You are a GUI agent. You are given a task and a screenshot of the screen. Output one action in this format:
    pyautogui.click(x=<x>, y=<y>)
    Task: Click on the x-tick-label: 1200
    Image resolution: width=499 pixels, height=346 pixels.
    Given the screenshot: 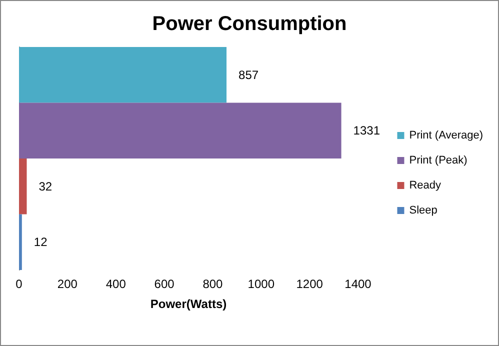 What is the action you would take?
    pyautogui.click(x=310, y=284)
    